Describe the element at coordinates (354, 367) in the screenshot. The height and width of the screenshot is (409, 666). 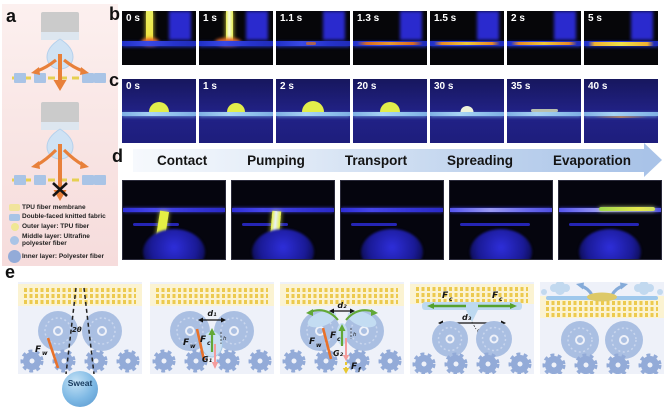
I see `ff-label: F` at that location.